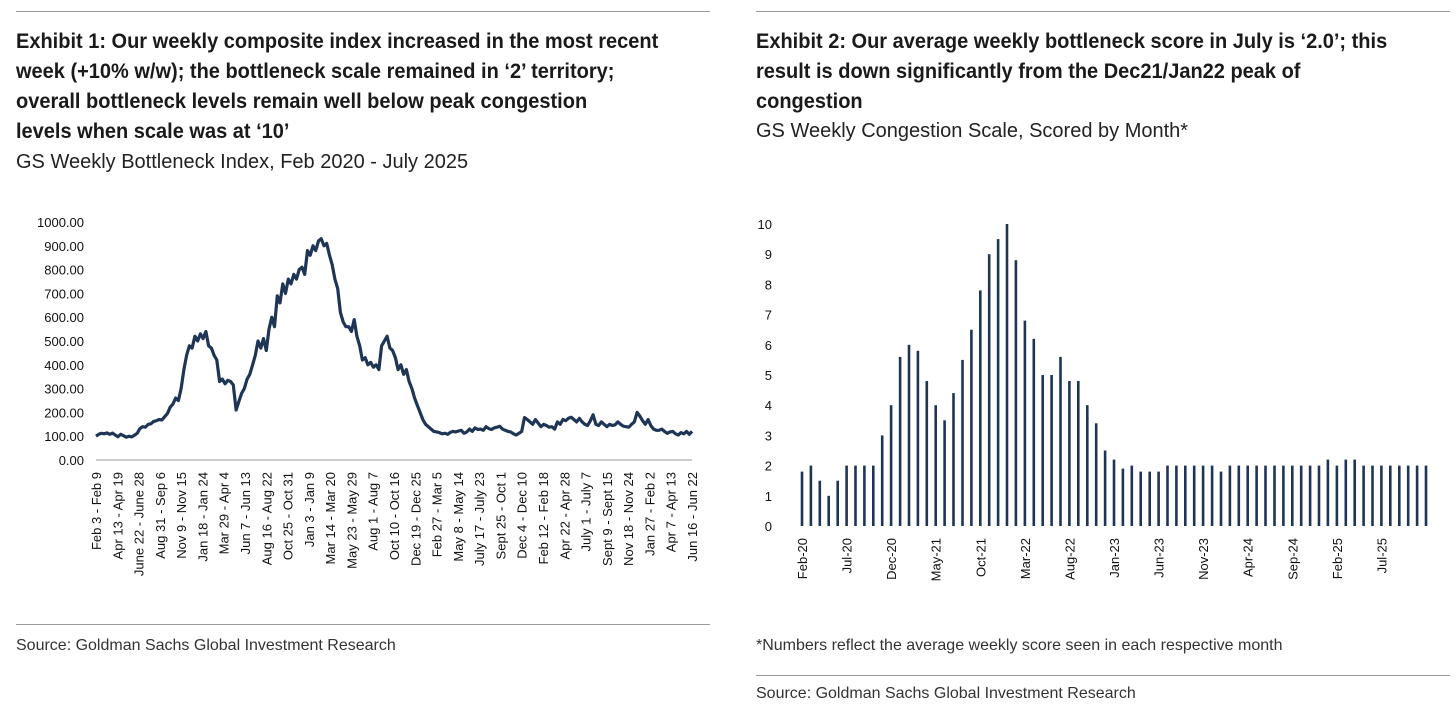  I want to click on exhibit2-title-line: congestion, so click(809, 101).